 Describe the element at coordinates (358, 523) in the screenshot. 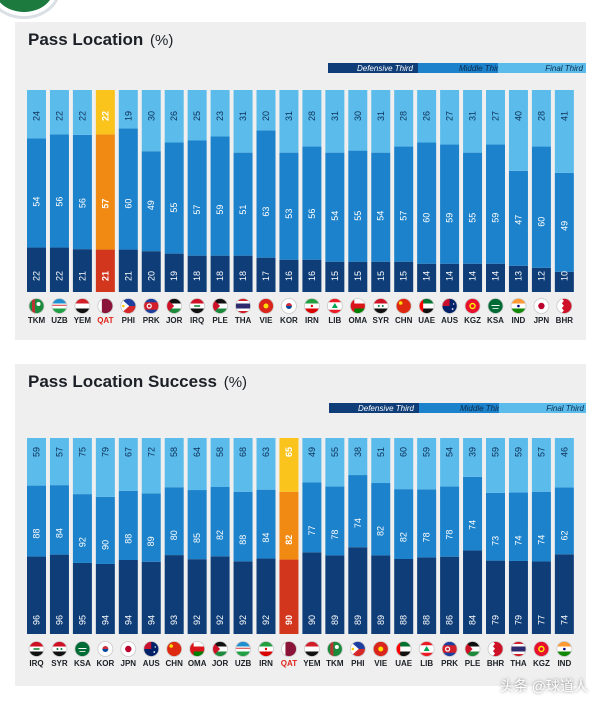

I see `value-label-middle-phi: 74` at that location.